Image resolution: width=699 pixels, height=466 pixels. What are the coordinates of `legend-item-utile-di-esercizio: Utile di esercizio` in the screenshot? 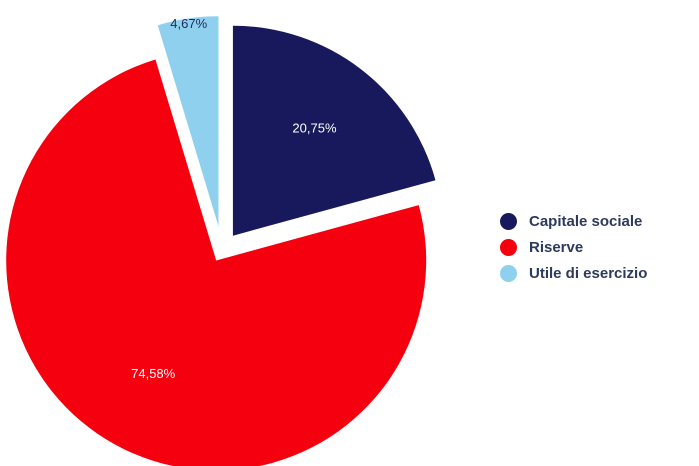 It's located at (573, 273).